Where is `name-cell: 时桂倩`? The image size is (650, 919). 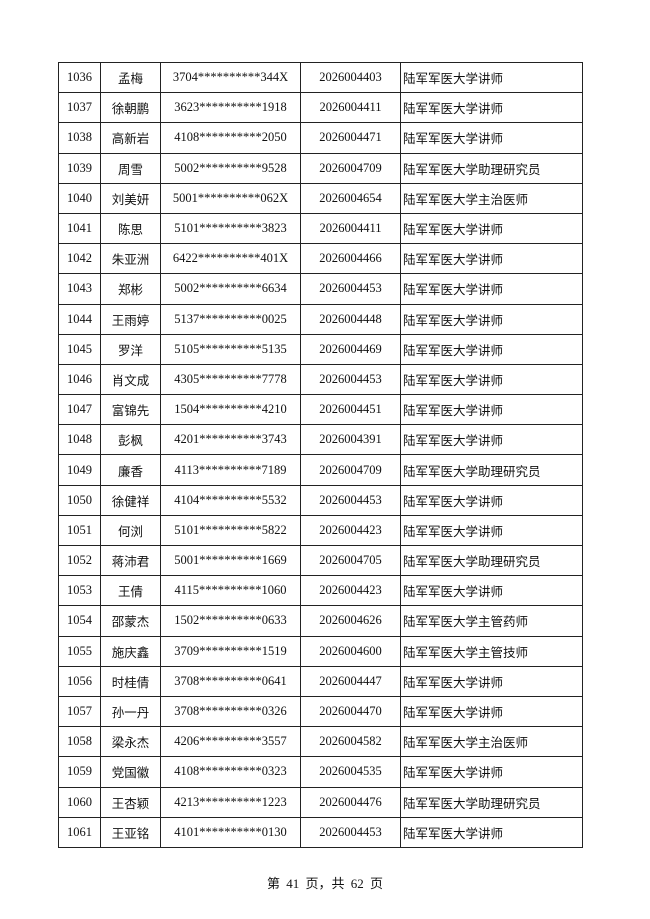
name-cell: 时桂倩 is located at coordinates (130, 681).